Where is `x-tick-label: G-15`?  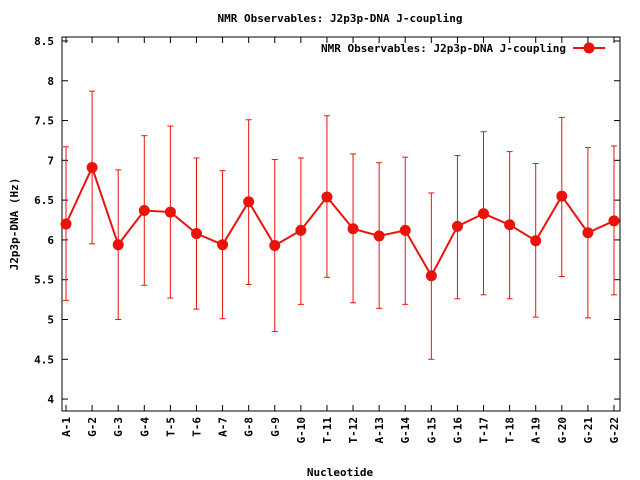 x-tick-label: G-15 is located at coordinates (431, 430).